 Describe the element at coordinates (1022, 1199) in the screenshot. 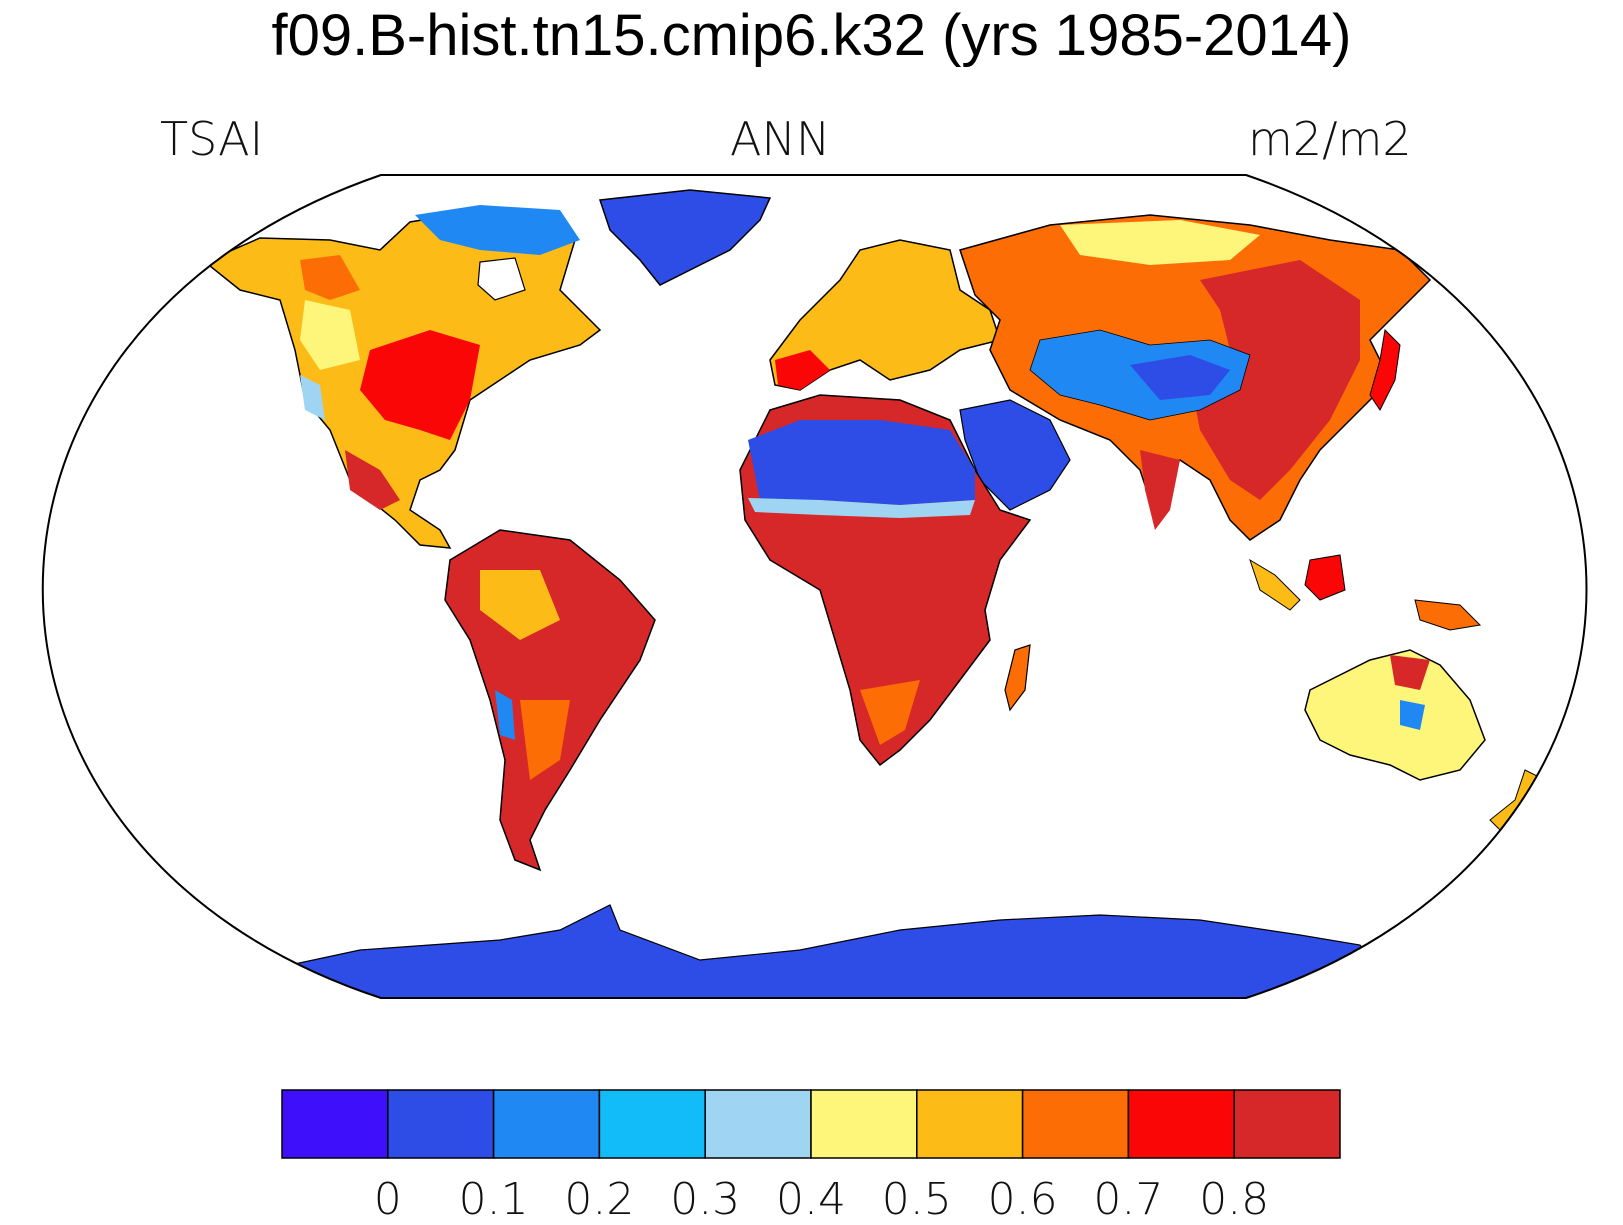

I see `colorbar-tick-label: 0.6` at that location.